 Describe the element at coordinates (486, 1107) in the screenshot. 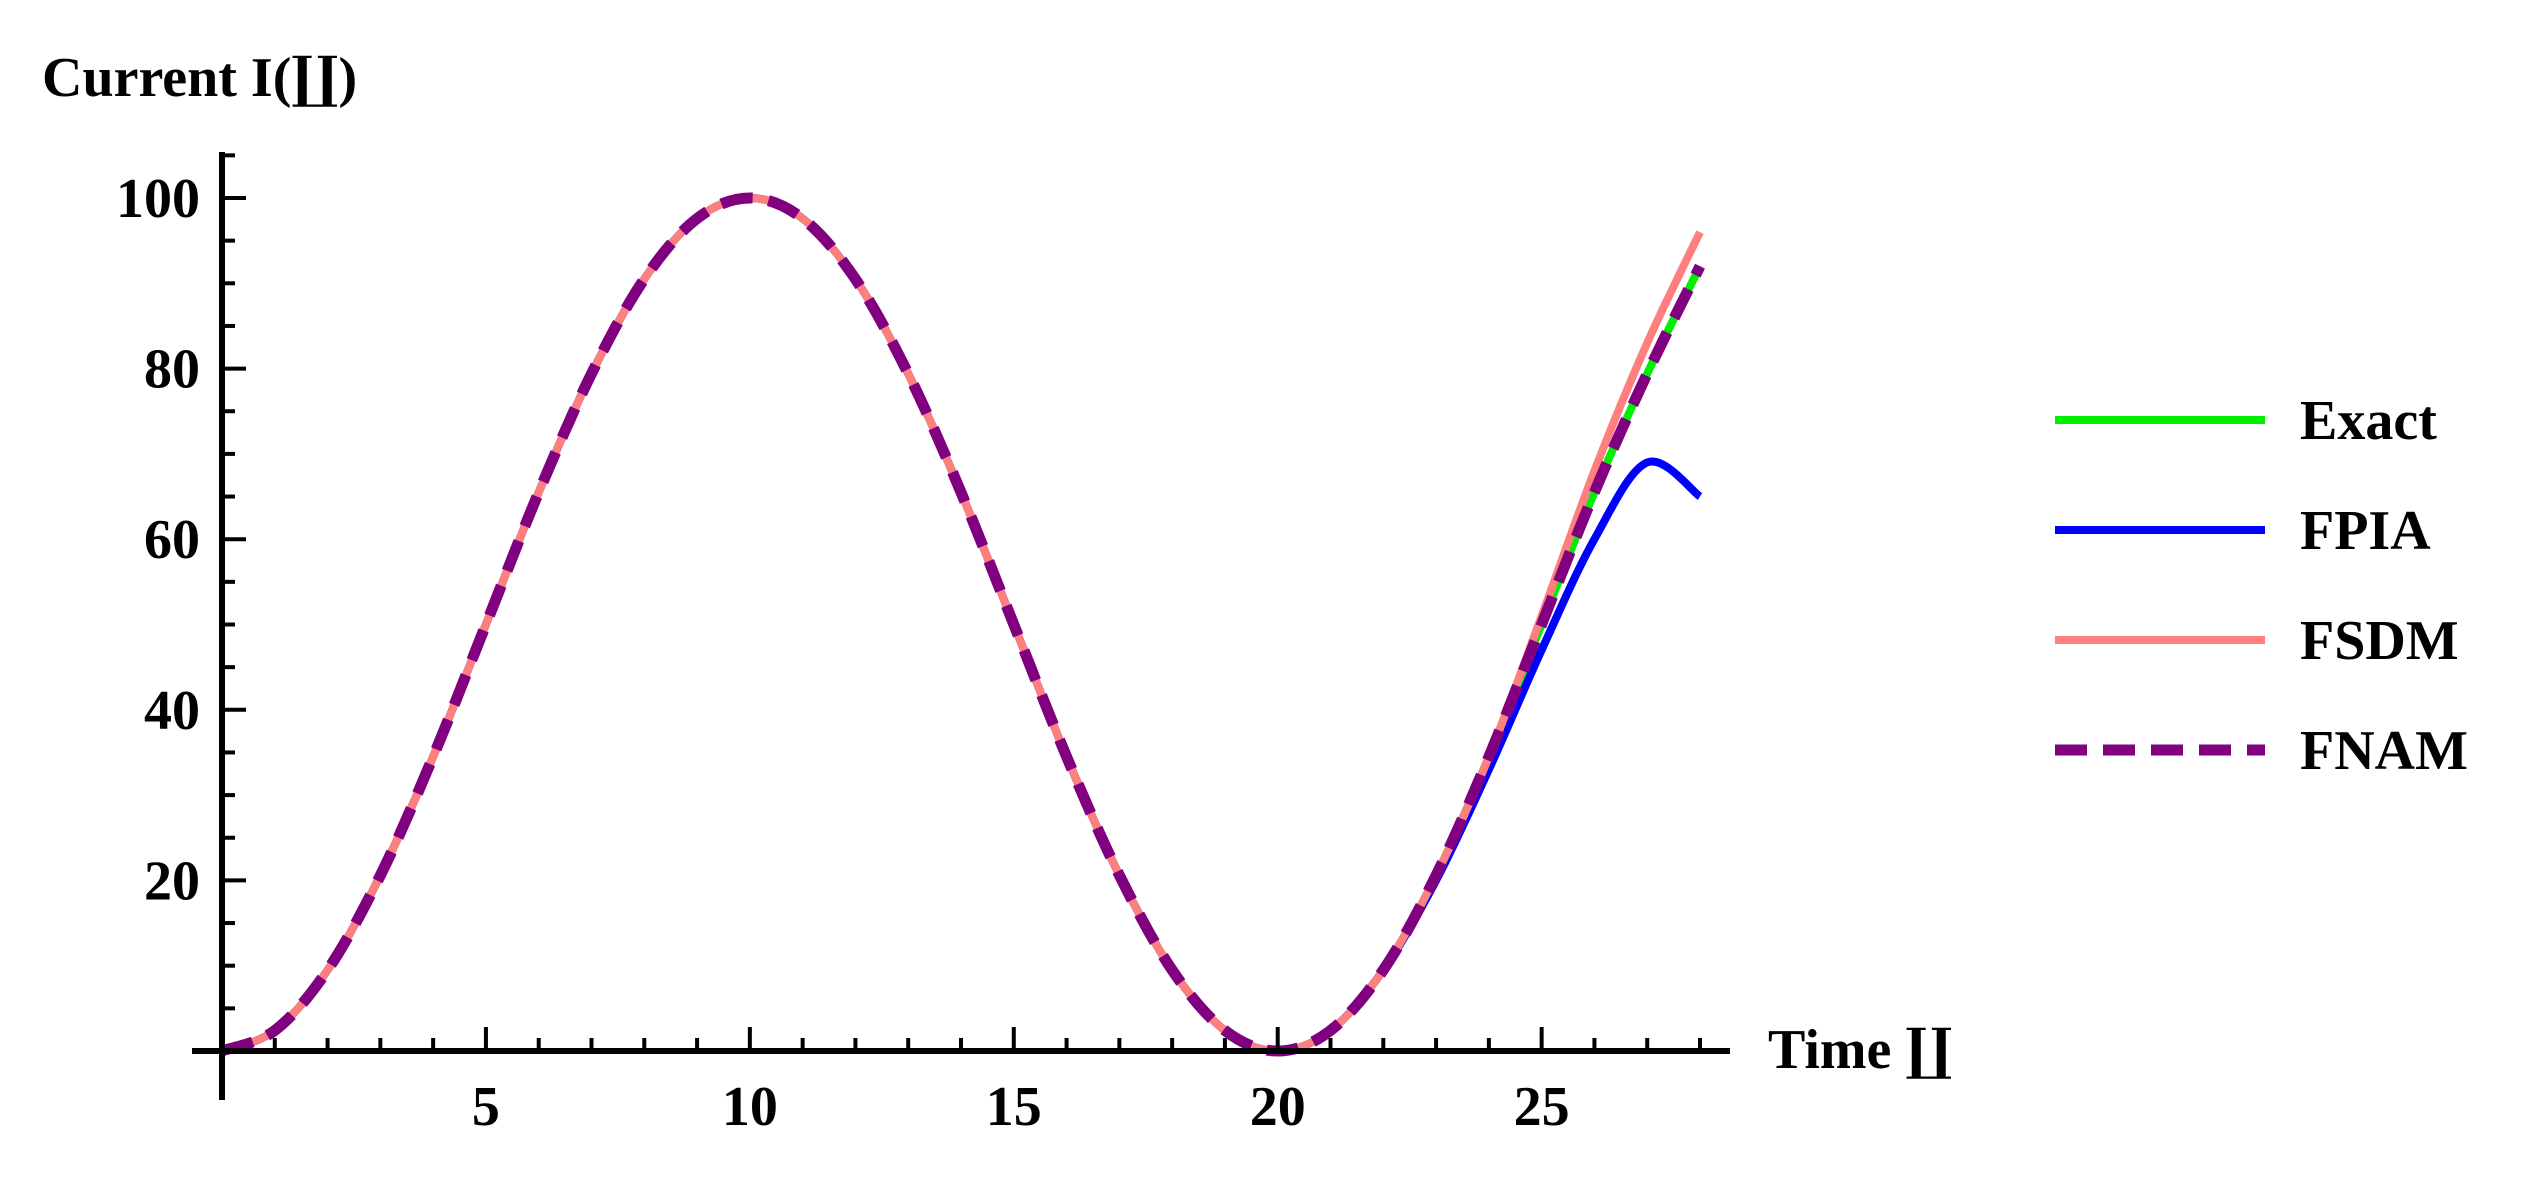

I see `x-tick-label: 5` at that location.